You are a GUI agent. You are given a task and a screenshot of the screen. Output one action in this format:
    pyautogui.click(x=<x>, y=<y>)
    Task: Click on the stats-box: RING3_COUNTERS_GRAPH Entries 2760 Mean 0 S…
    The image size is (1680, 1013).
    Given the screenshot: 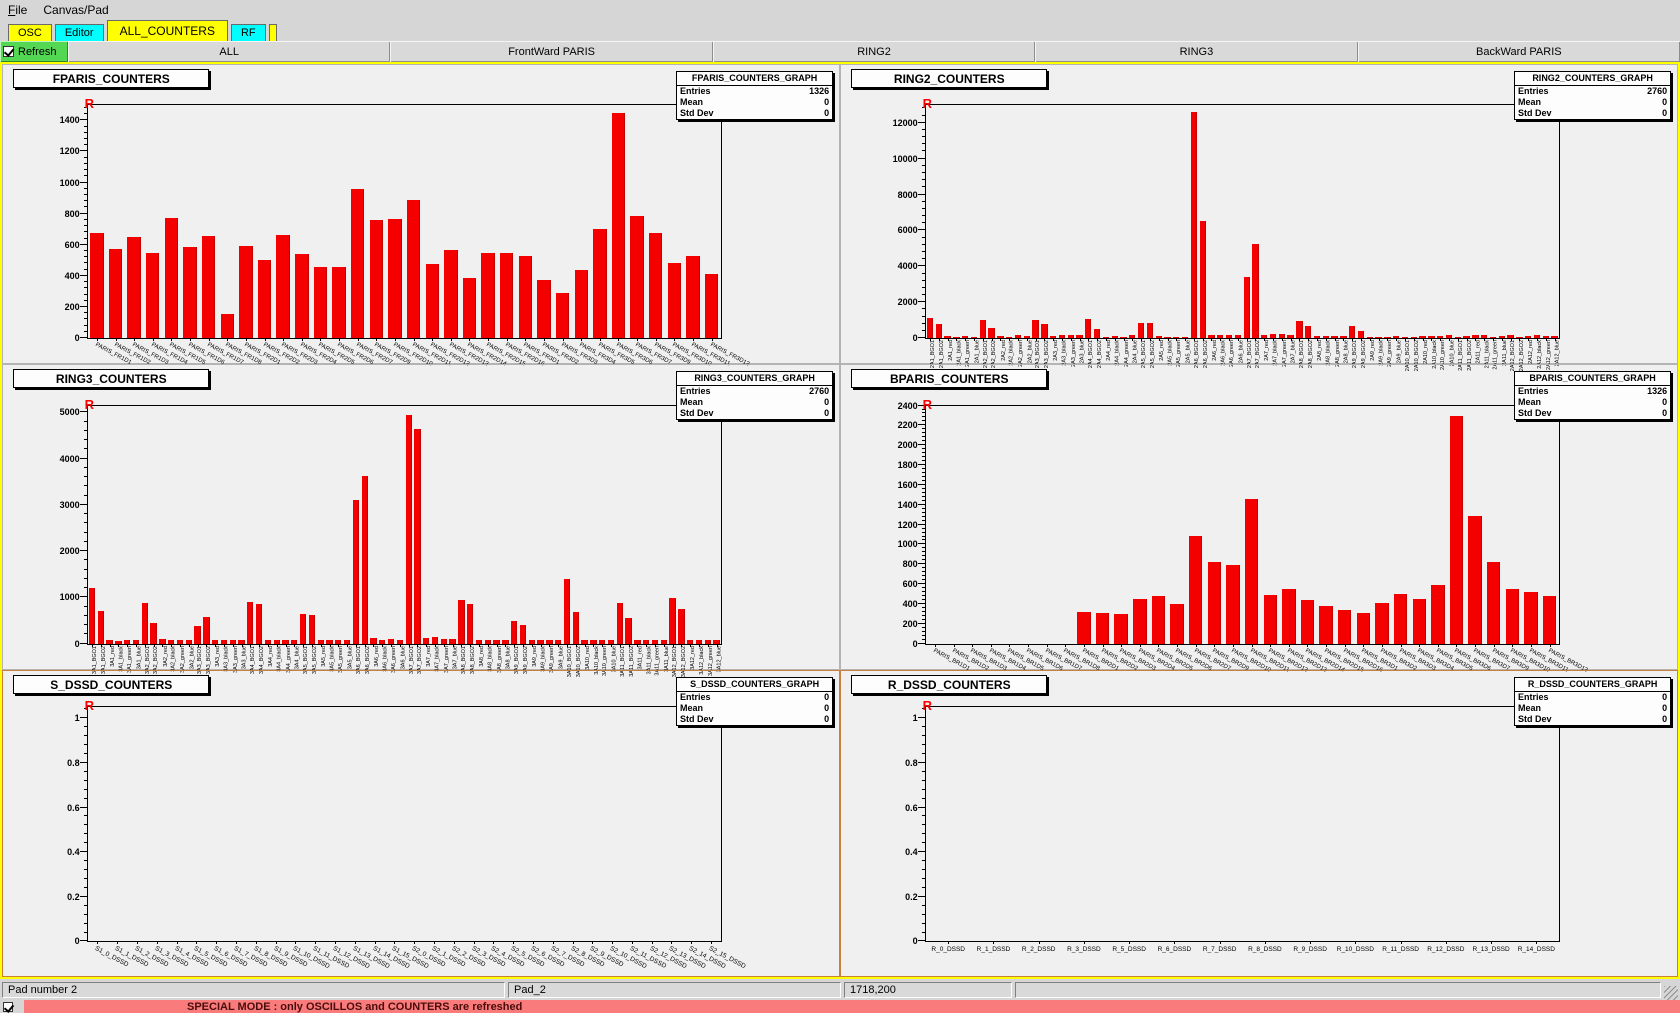 What is the action you would take?
    pyautogui.click(x=755, y=395)
    